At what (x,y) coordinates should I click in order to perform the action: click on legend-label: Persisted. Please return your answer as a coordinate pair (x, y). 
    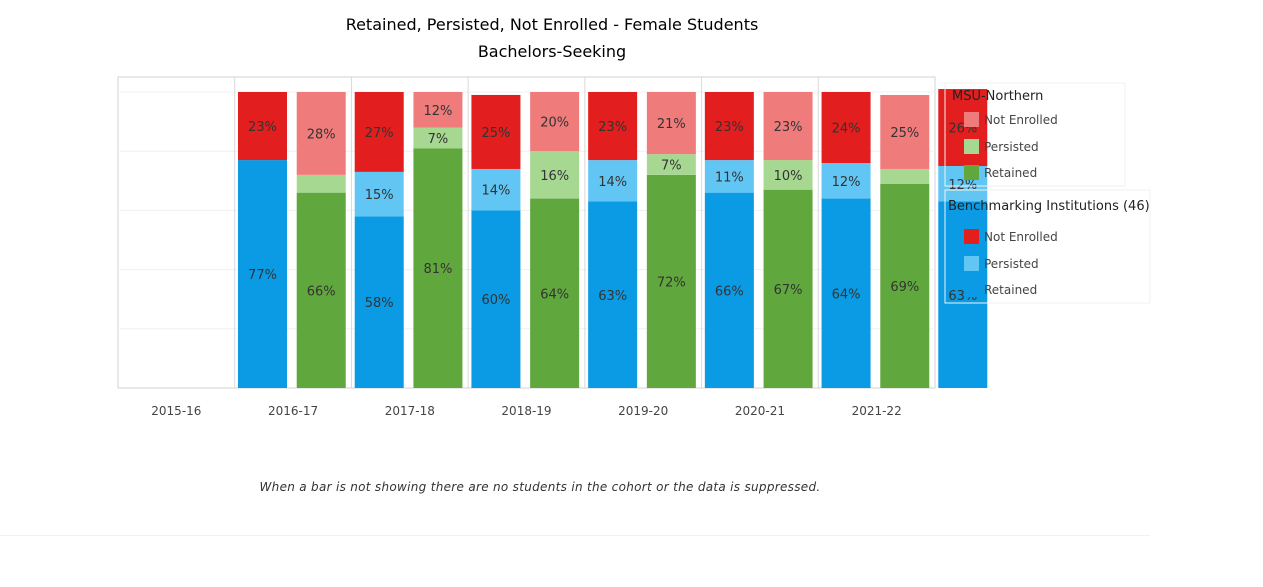
    Looking at the image, I should click on (1011, 263).